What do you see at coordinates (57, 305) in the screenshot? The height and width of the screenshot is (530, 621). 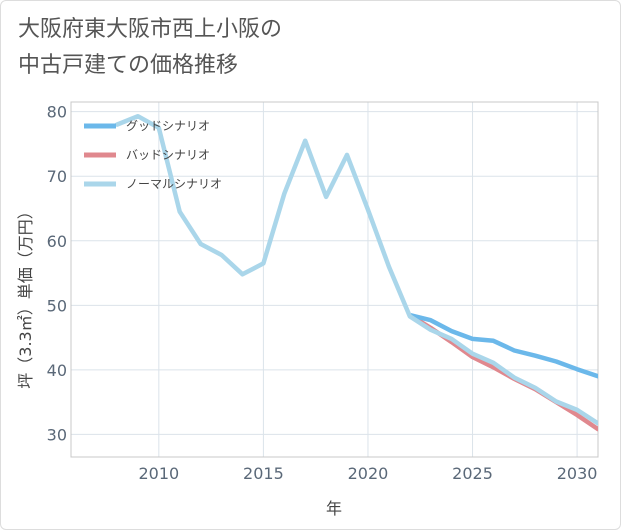 I see `y-tick-label: 50` at bounding box center [57, 305].